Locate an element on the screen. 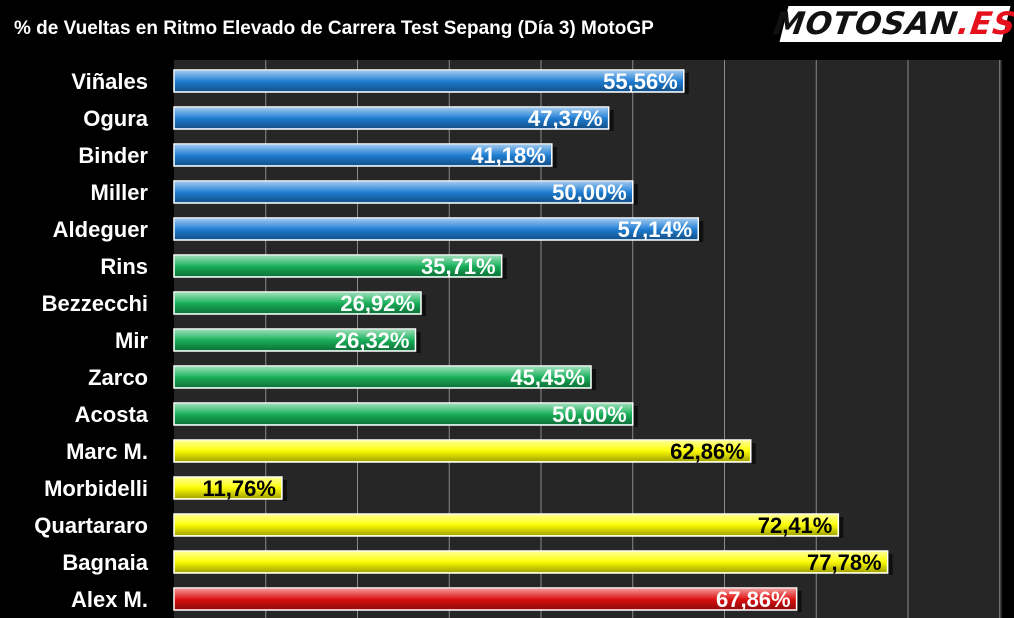 This screenshot has height=618, width=1014. data-label: 62,86% is located at coordinates (707, 451).